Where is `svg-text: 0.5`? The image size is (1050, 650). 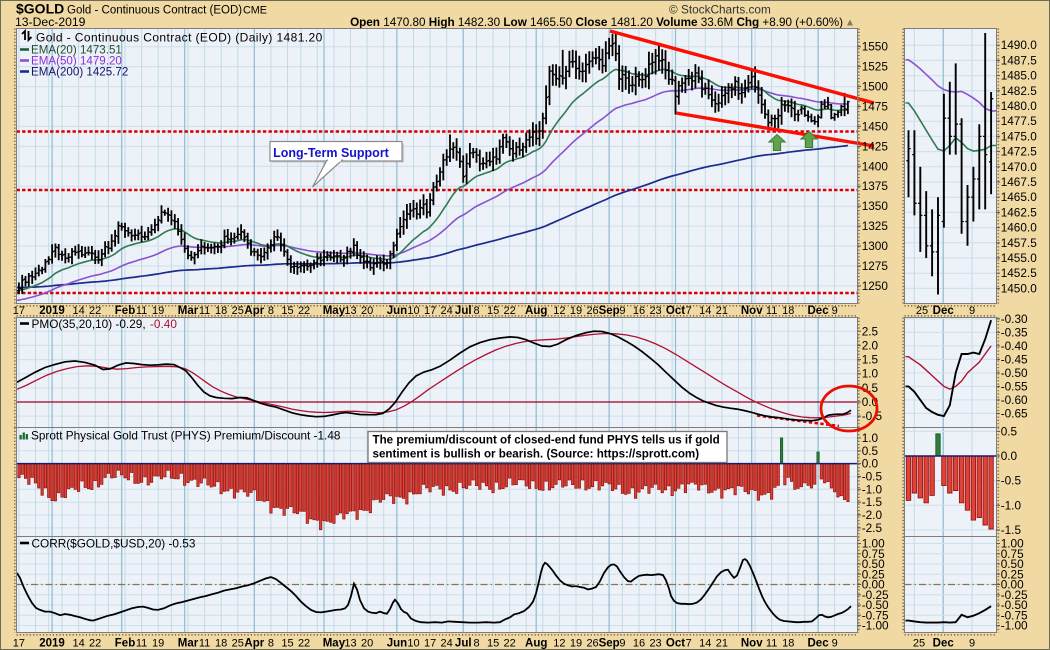
svg-text: 0.5 is located at coordinates (870, 451).